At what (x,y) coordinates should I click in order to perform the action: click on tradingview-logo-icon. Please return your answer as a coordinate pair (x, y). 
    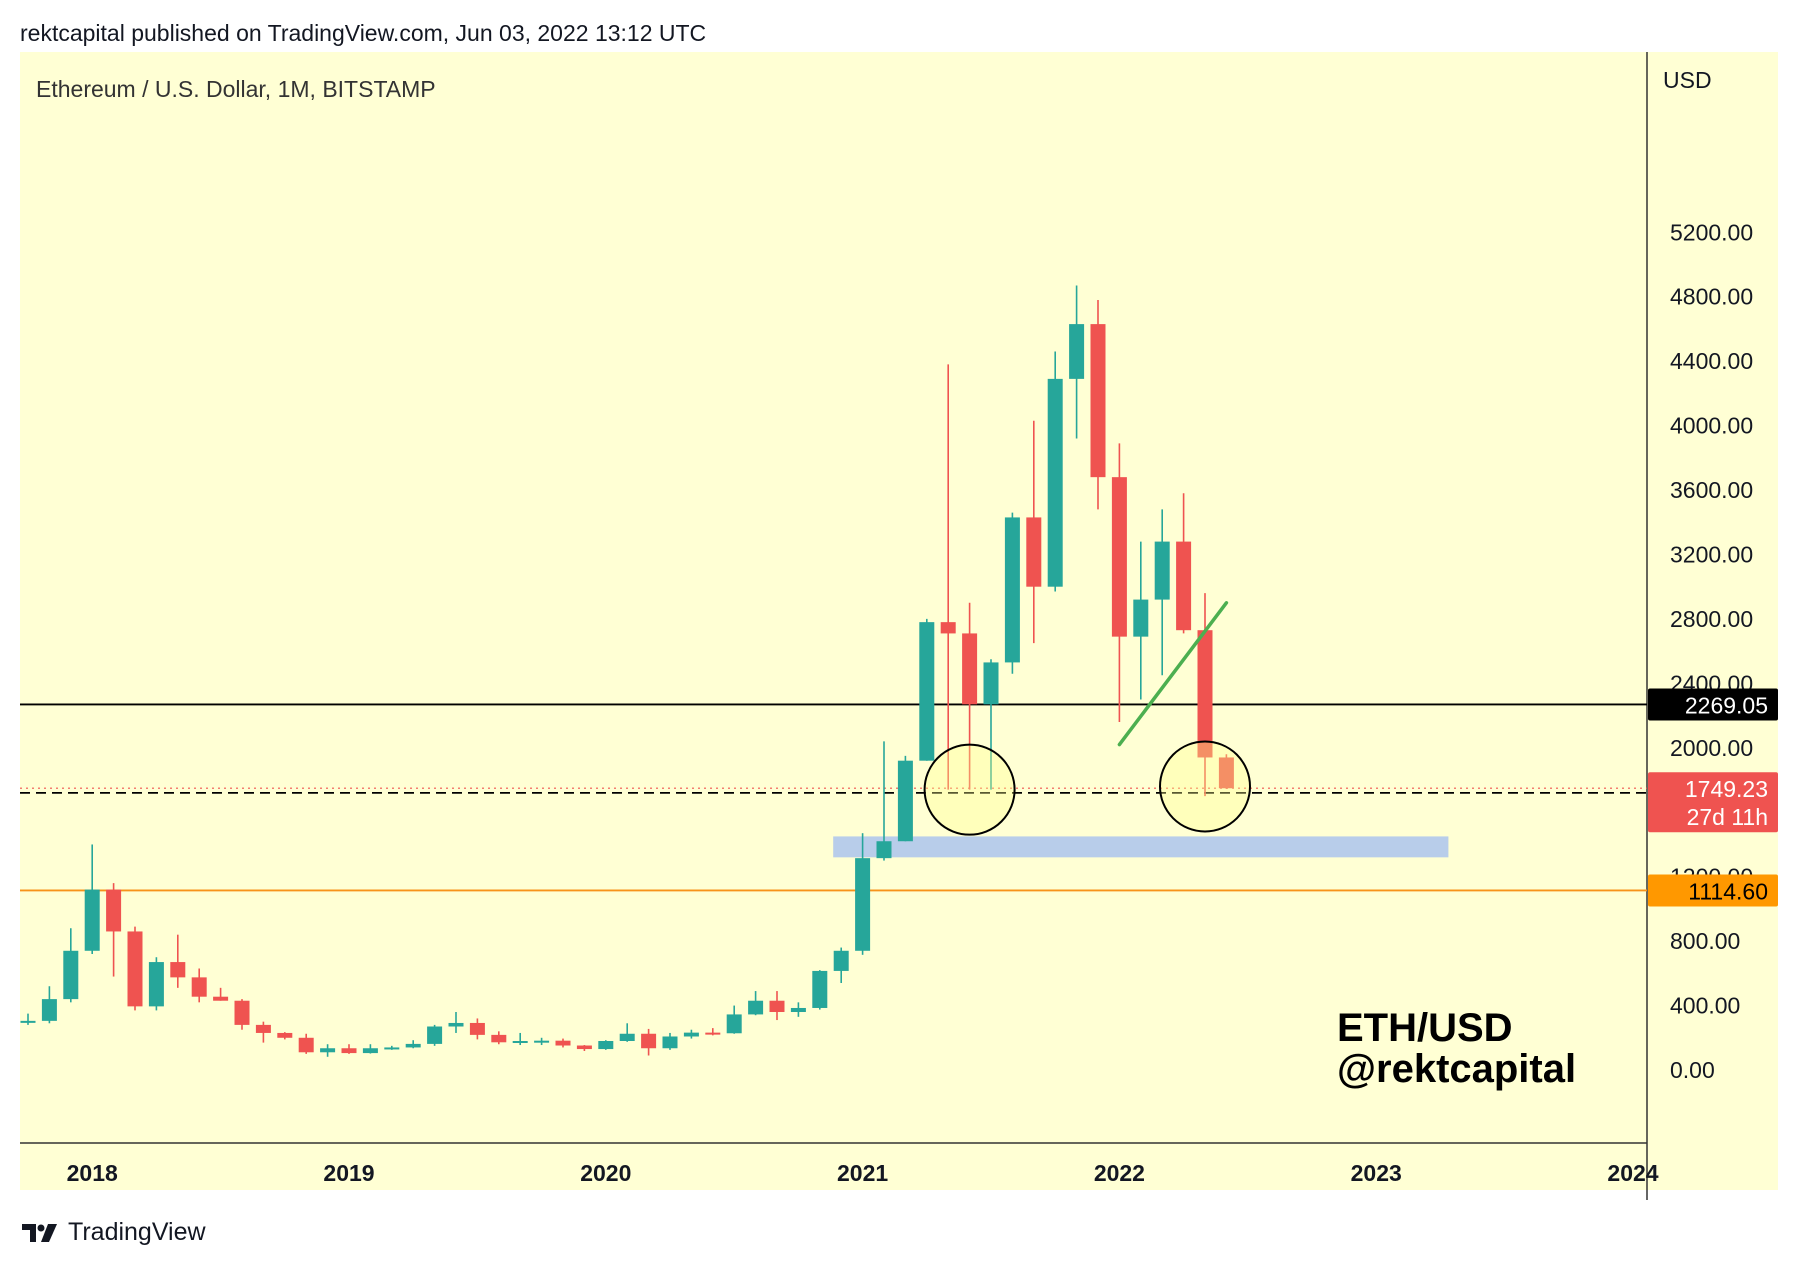
    Looking at the image, I should click on (39, 1232).